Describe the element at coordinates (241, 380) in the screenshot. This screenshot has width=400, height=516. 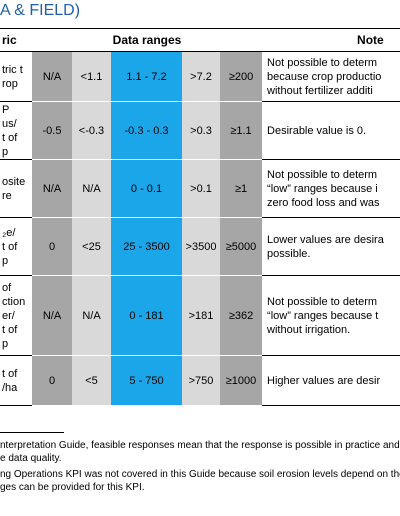
I see `value-cell-5: ≥1000` at that location.